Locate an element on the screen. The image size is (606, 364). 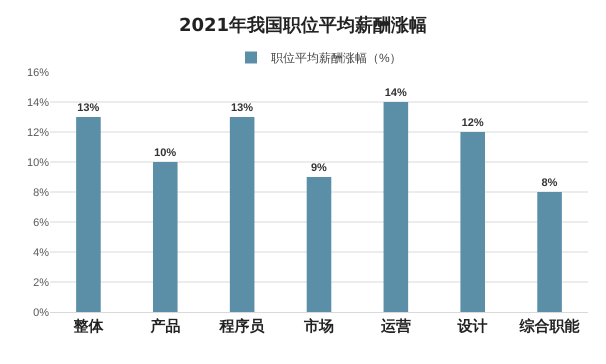
data-label: 9% is located at coordinates (319, 168).